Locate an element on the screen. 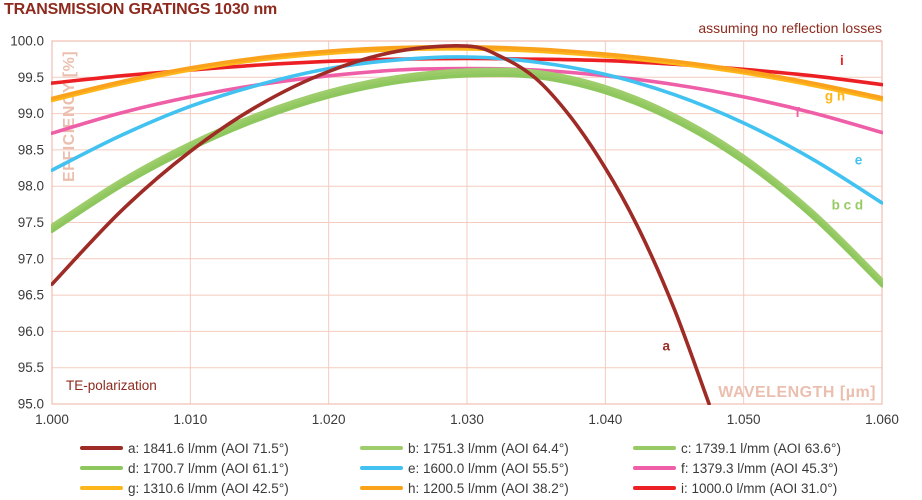 The width and height of the screenshot is (922, 500). y-axis-label: EFFICIENCY [%] is located at coordinates (69, 116).